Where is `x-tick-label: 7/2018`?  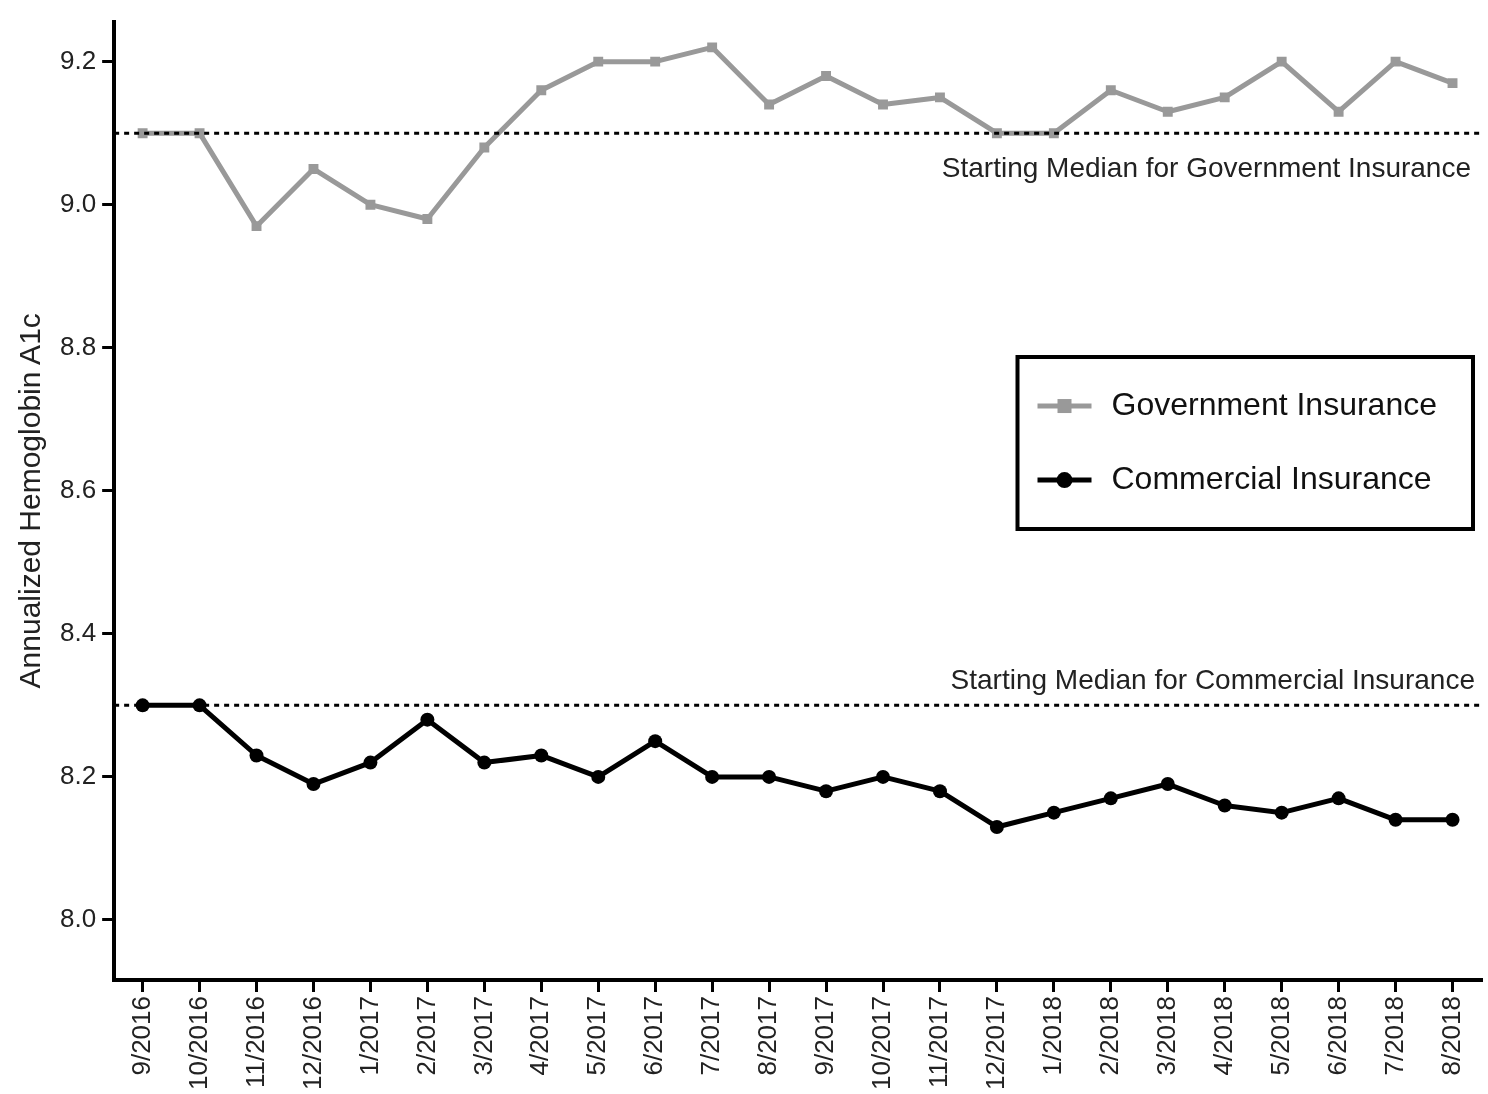 x-tick-label: 7/2018 is located at coordinates (1393, 1036).